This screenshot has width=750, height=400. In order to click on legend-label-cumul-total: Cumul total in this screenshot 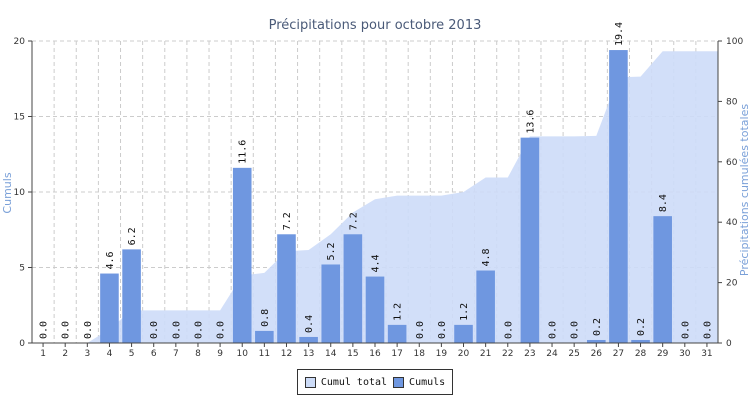, I will do `click(354, 382)`.